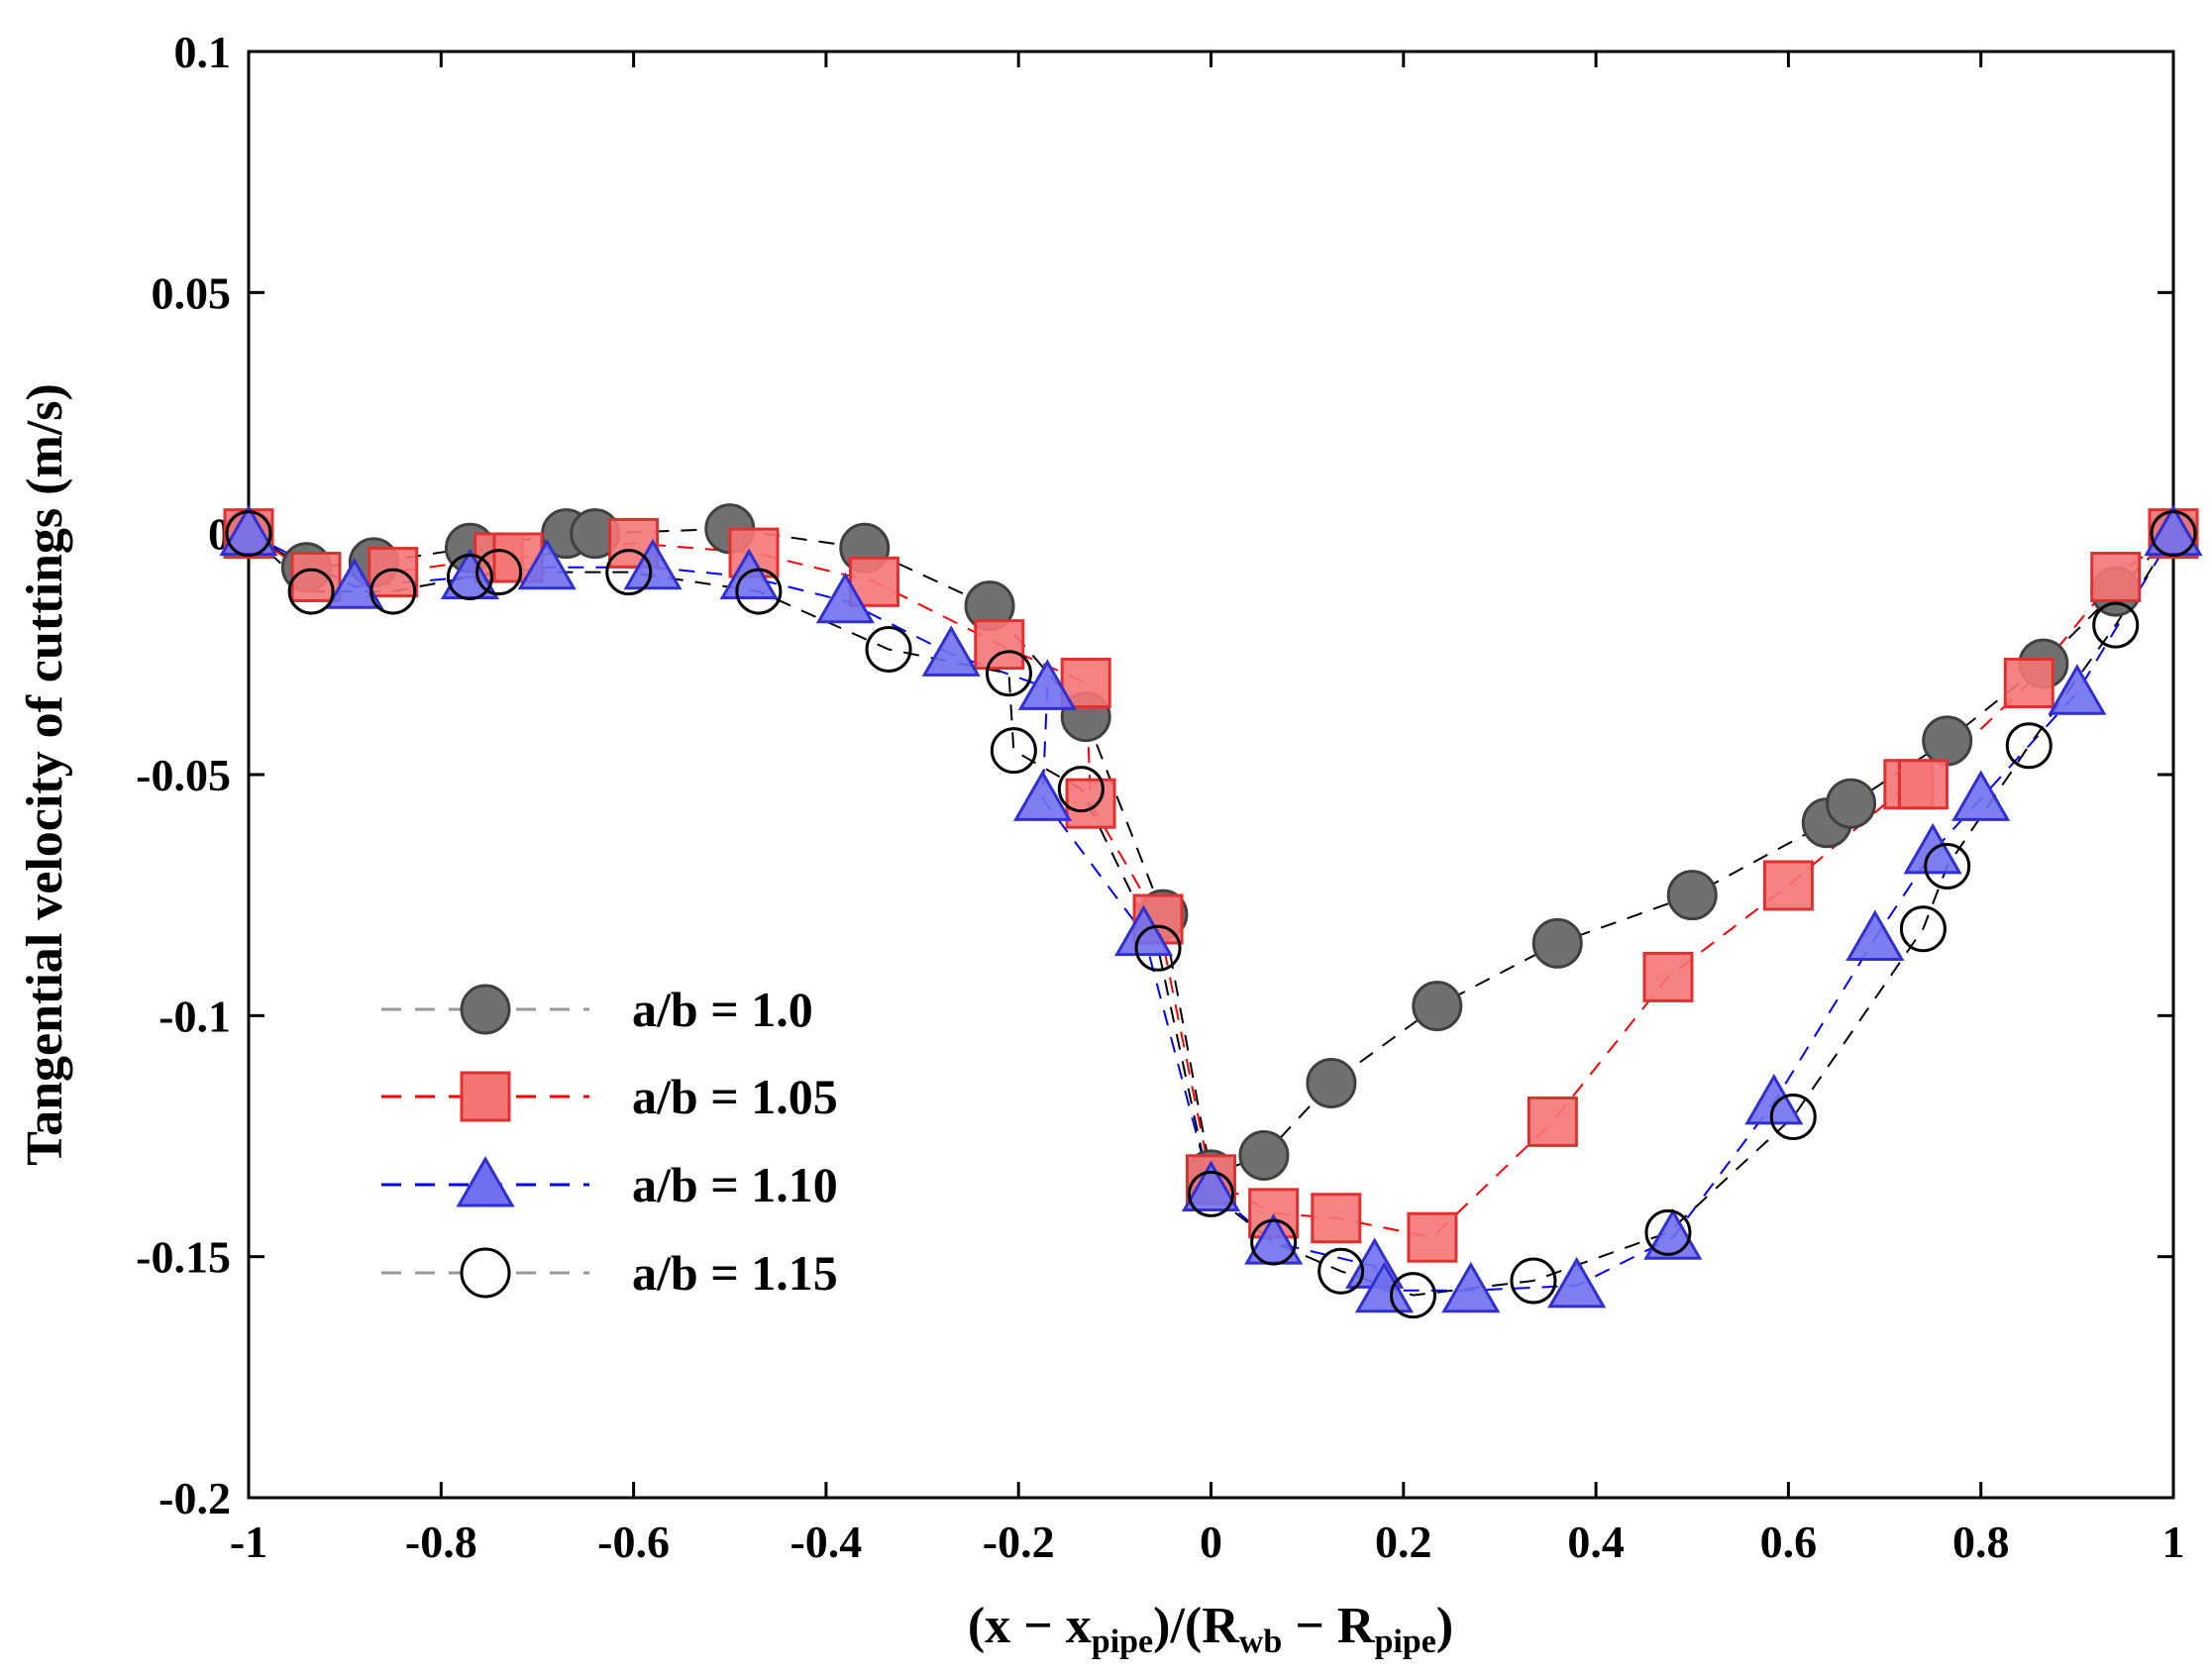 The width and height of the screenshot is (2212, 1675). Describe the element at coordinates (485, 1009) in the screenshot. I see `legend-marker-circle-filled` at that location.